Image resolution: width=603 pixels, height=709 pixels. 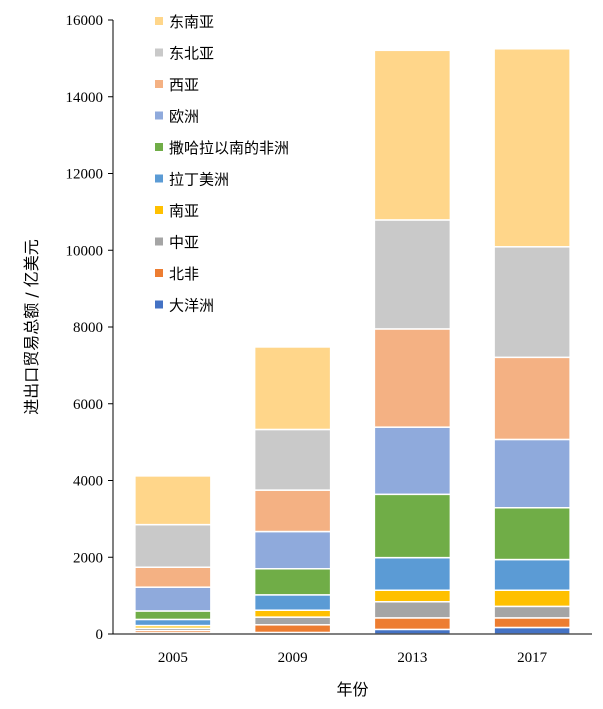 What do you see at coordinates (31, 327) in the screenshot?
I see `y-axis-title: 进出口贸易总额 / 亿美元` at bounding box center [31, 327].